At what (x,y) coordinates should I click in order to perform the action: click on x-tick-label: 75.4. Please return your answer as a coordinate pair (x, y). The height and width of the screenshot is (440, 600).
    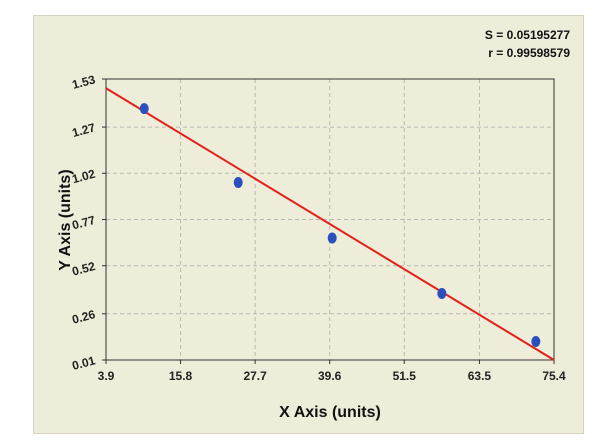
    Looking at the image, I should click on (554, 376).